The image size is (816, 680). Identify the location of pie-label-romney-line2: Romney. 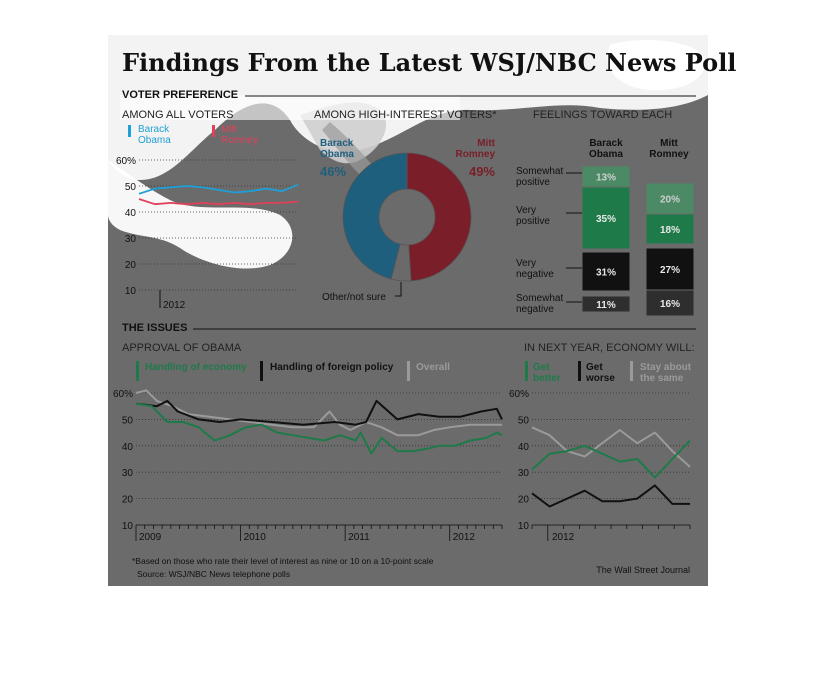
(476, 154).